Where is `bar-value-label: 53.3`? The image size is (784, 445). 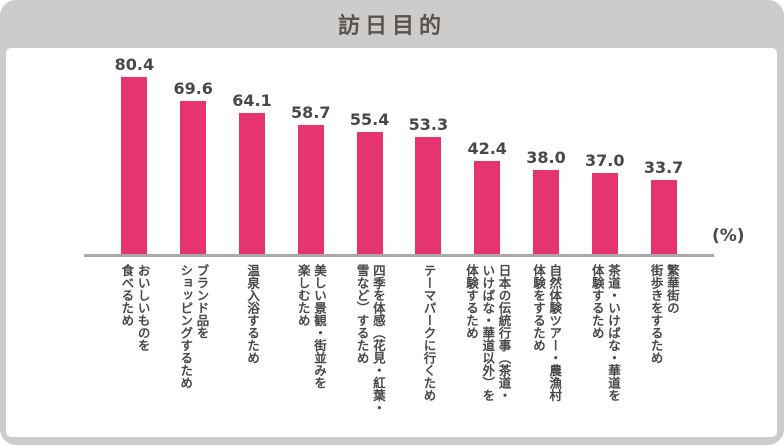
bar-value-label: 53.3 is located at coordinates (428, 124).